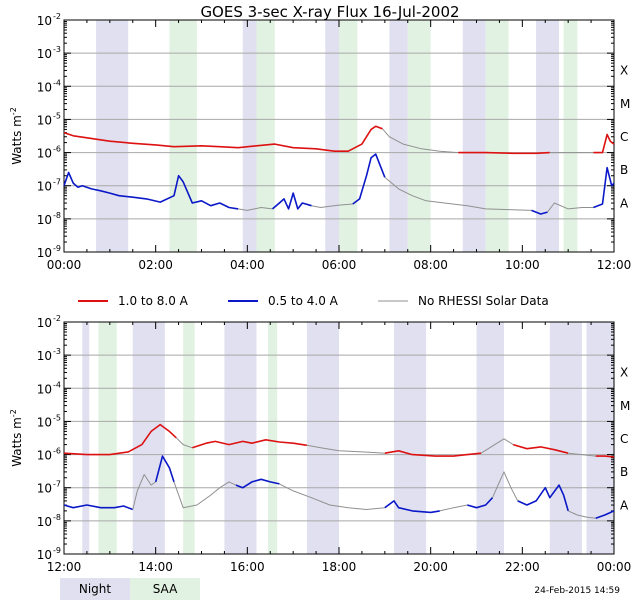  Describe the element at coordinates (13, 413) in the screenshot. I see `y-axis-label-exponent: -2` at that location.